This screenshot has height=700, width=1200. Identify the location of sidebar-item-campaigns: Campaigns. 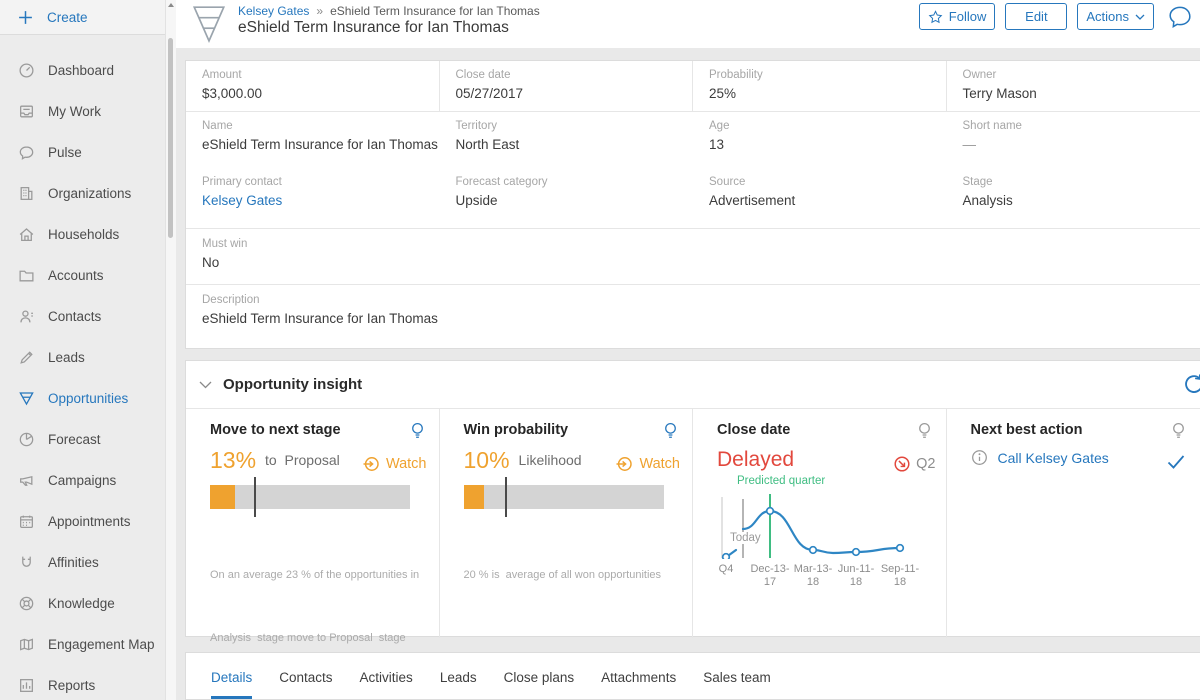
(88, 480).